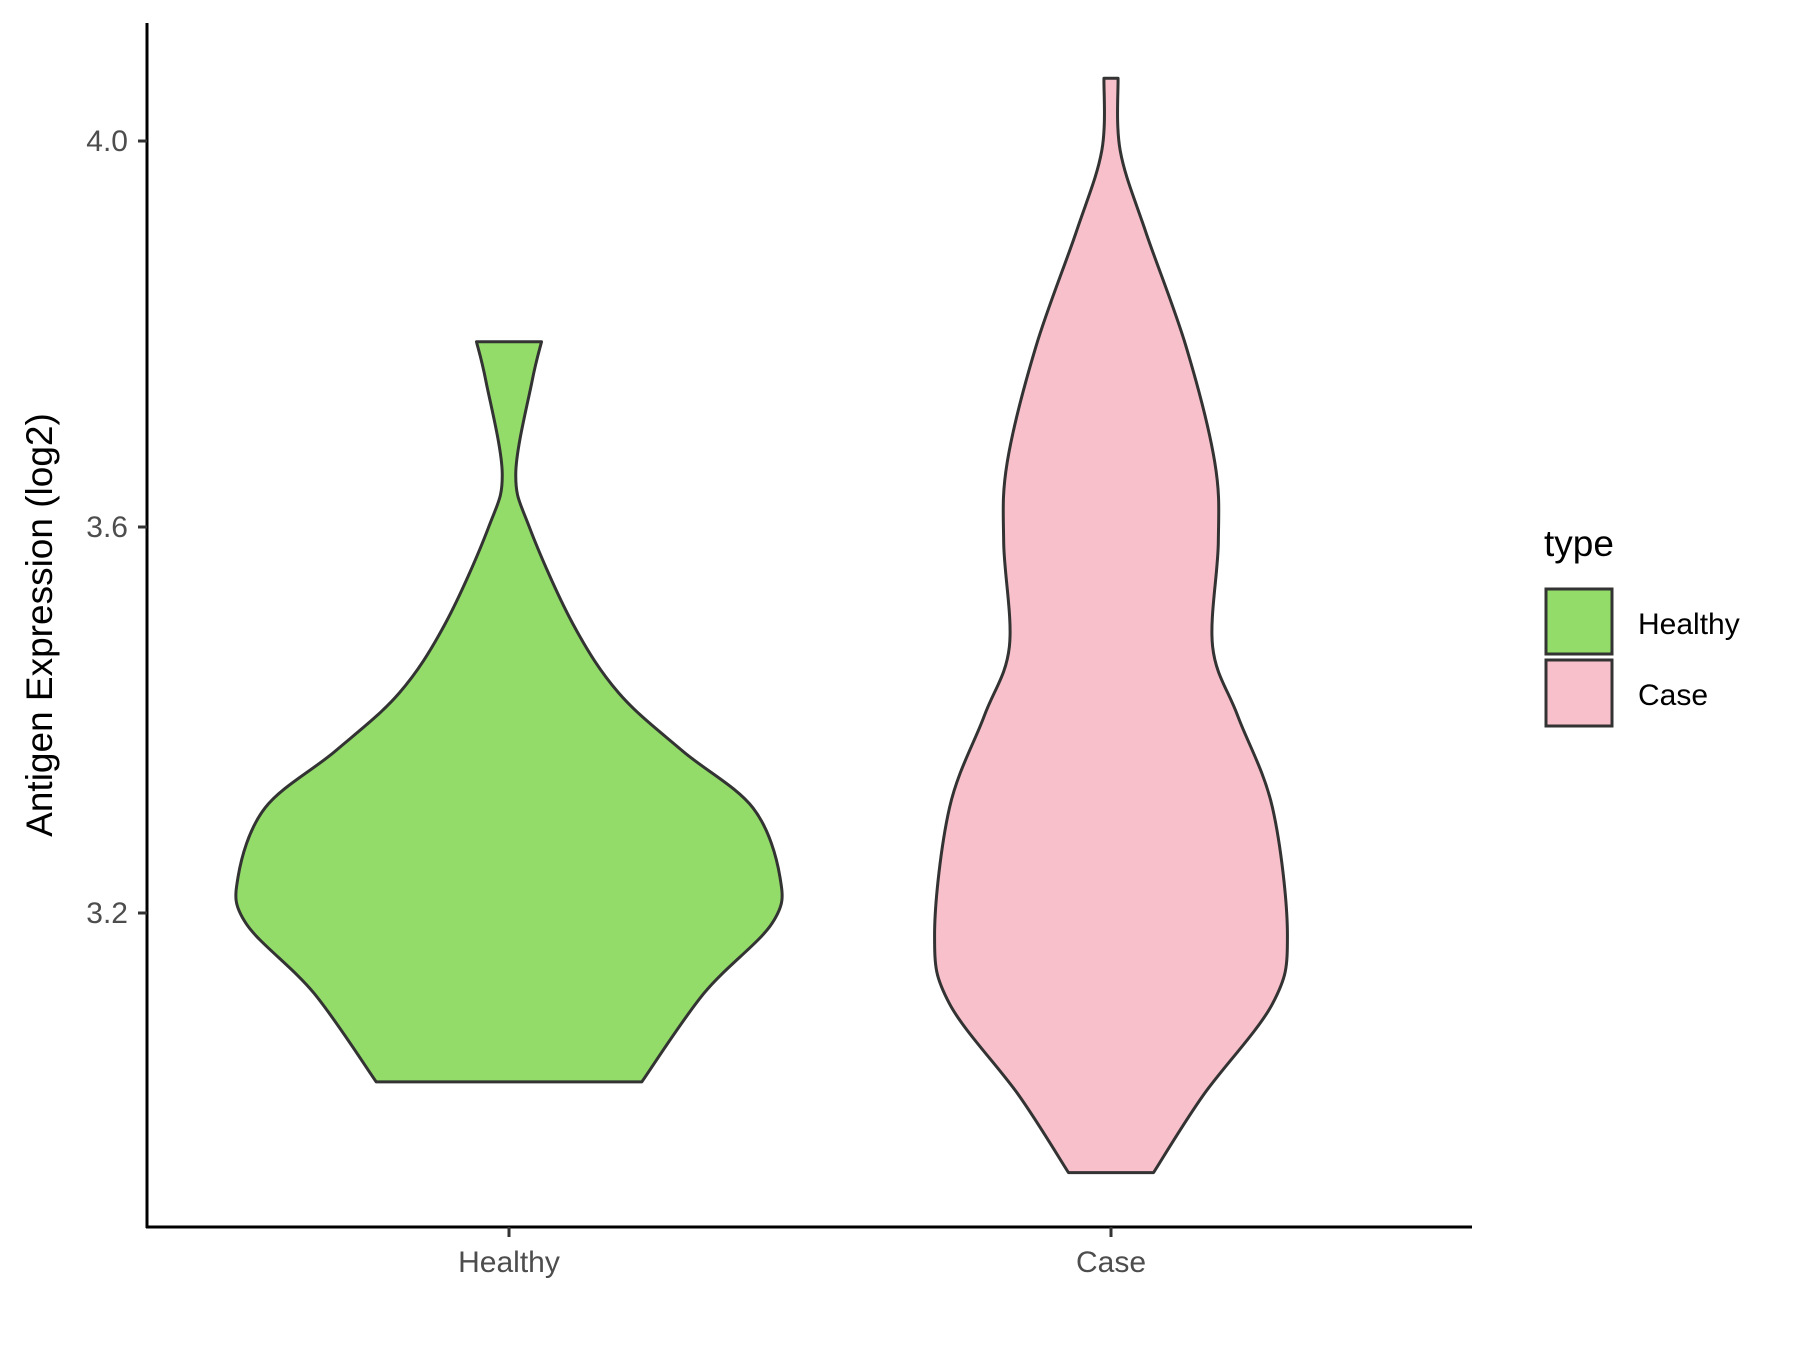 Image resolution: width=1800 pixels, height=1355 pixels. What do you see at coordinates (39, 625) in the screenshot?
I see `y-axis-label: Antigen Expression (log2)` at bounding box center [39, 625].